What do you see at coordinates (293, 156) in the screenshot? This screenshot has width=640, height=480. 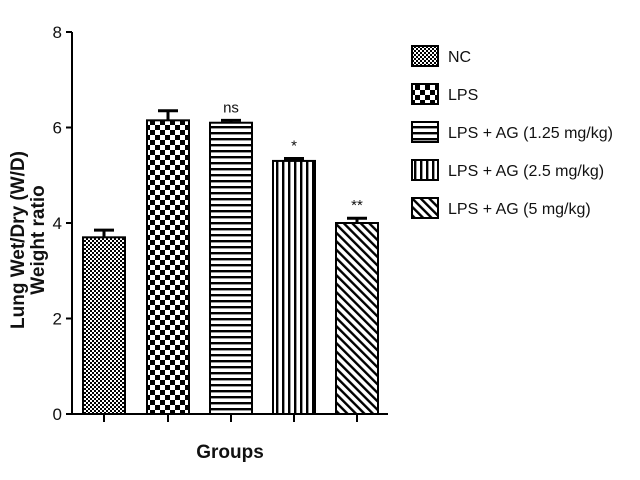 I see `significance-labels: ns***` at bounding box center [293, 156].